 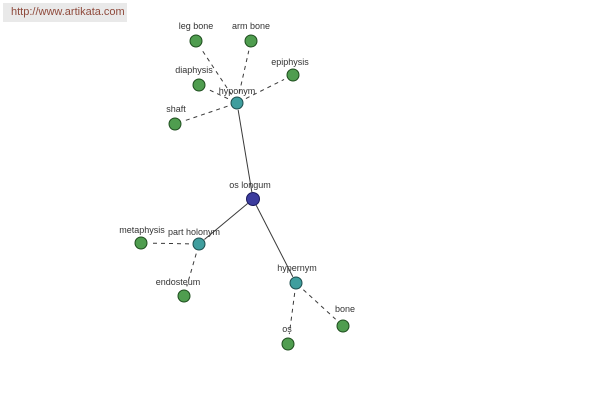 What do you see at coordinates (274, 241) in the screenshot?
I see `edge-os-longum-hypernym` at bounding box center [274, 241].